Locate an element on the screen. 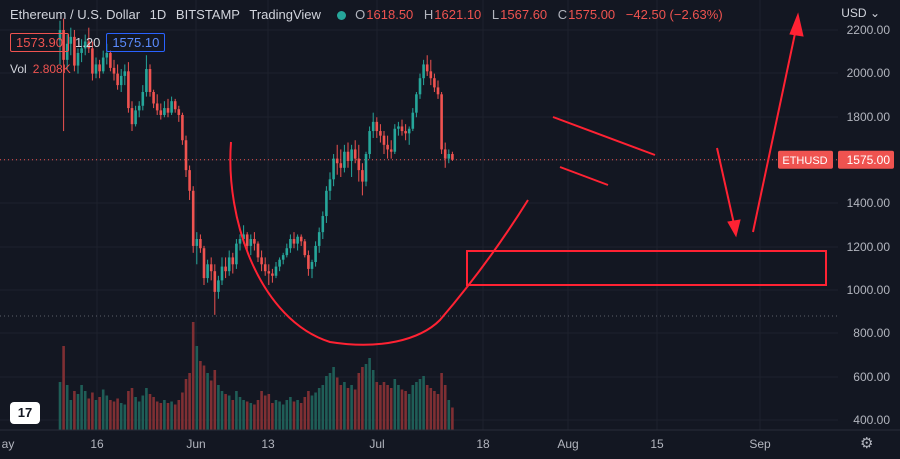 This screenshot has height=459, width=900. flag-upper-line is located at coordinates (604, 136).